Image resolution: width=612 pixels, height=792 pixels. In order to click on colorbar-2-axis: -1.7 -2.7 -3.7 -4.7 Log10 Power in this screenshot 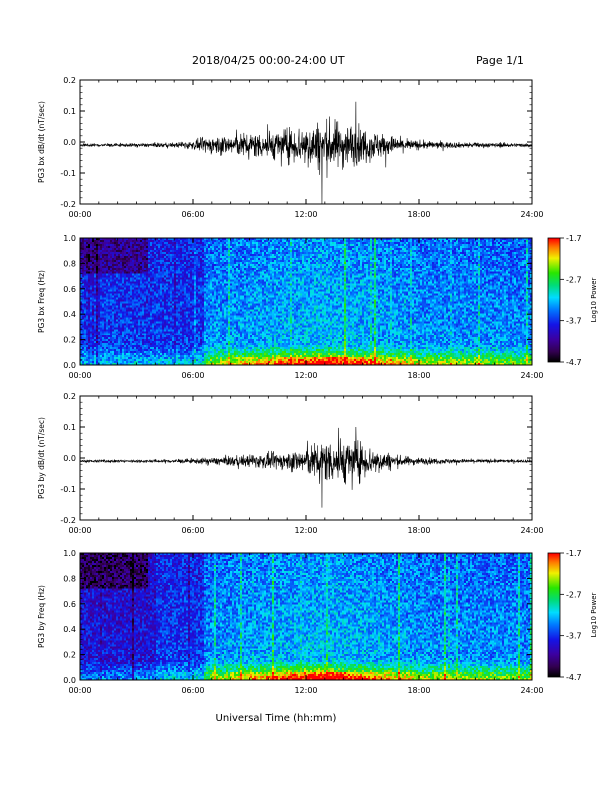, I will do `click(572, 300)`.